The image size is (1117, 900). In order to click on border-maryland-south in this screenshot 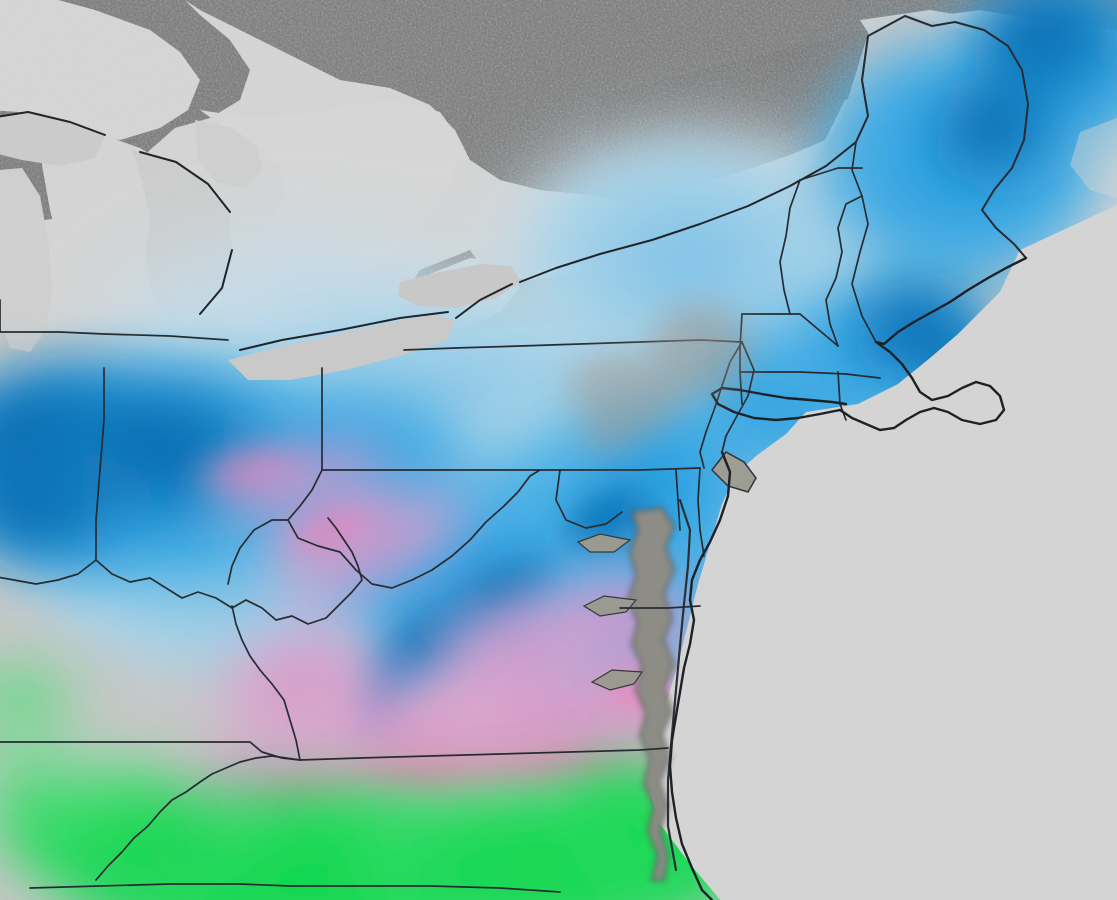, I will do `click(660, 607)`.